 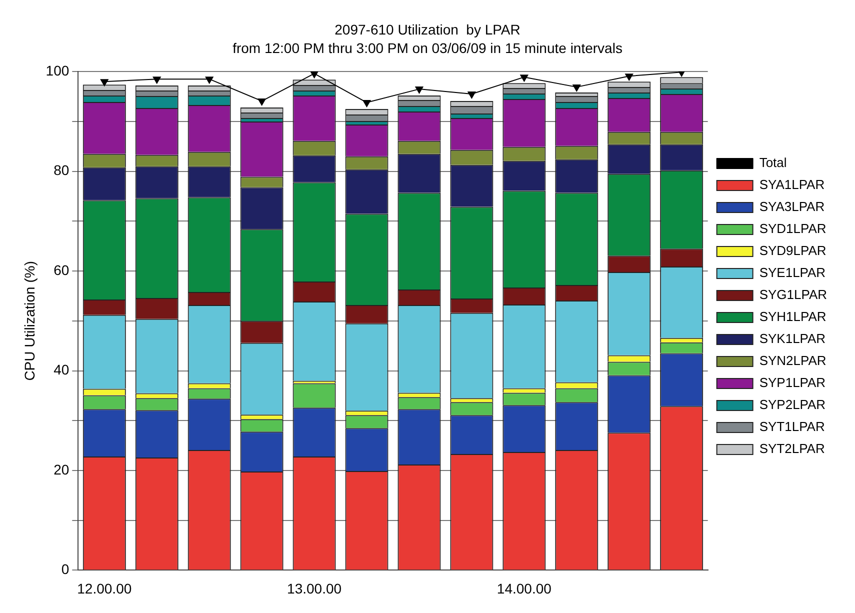 I want to click on legend-label: SYT1LPAR, so click(x=792, y=426).